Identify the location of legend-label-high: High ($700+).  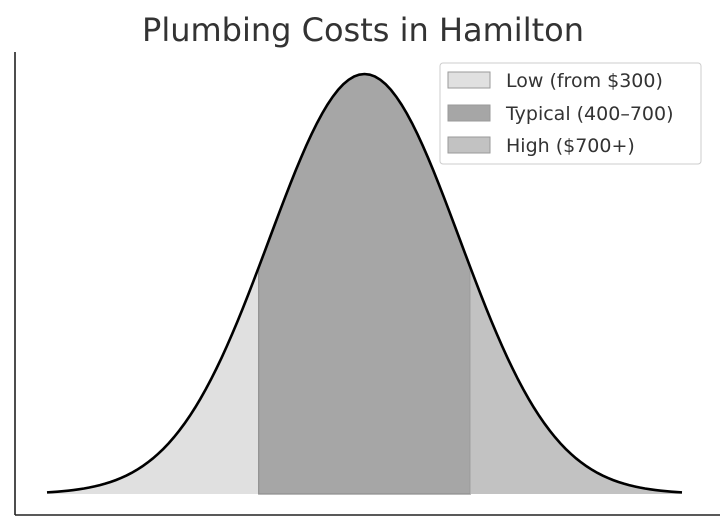
(570, 146).